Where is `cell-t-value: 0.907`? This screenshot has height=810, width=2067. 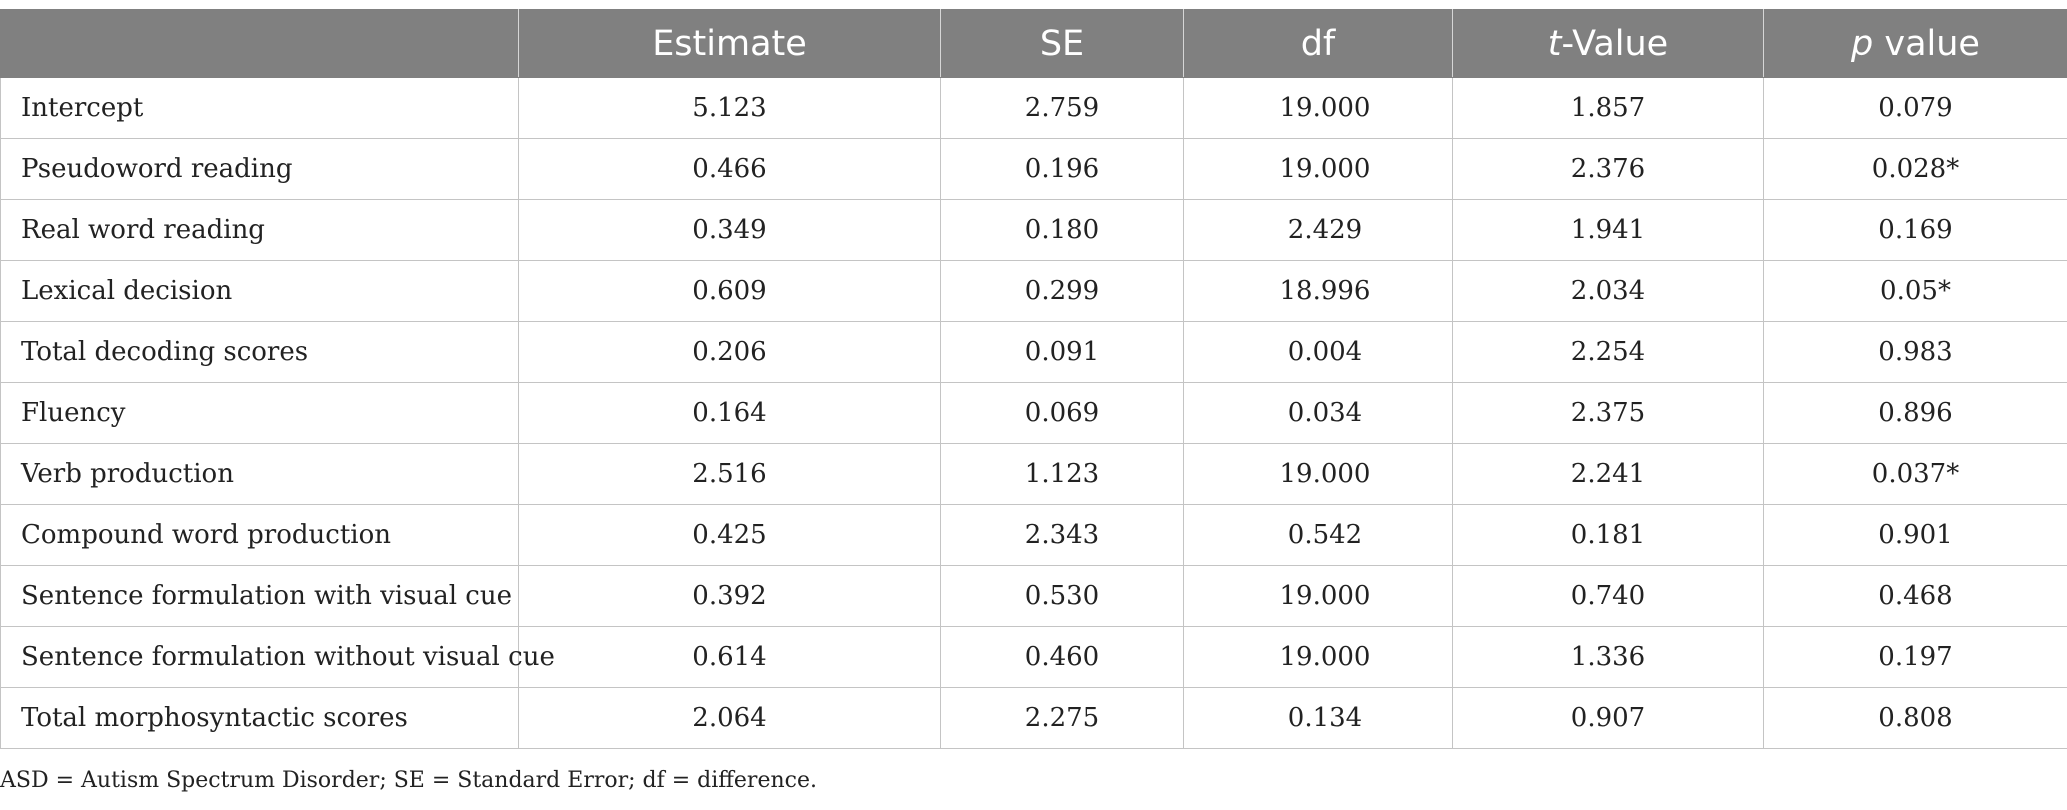 cell-t-value: 0.907 is located at coordinates (1608, 718).